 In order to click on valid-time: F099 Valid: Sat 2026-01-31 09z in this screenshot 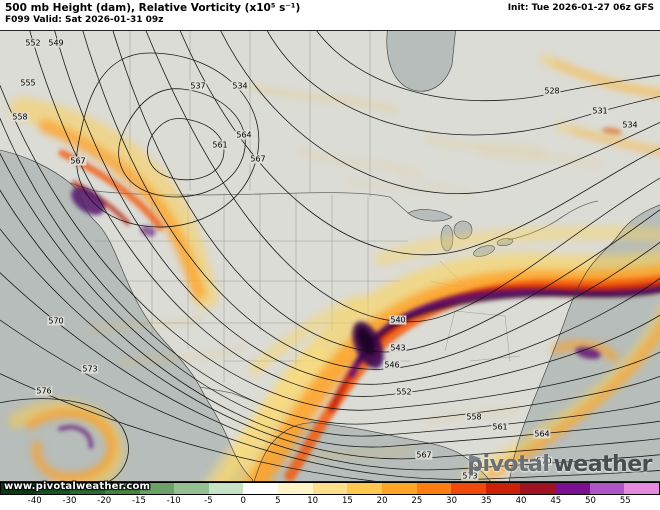, I will do `click(84, 19)`.